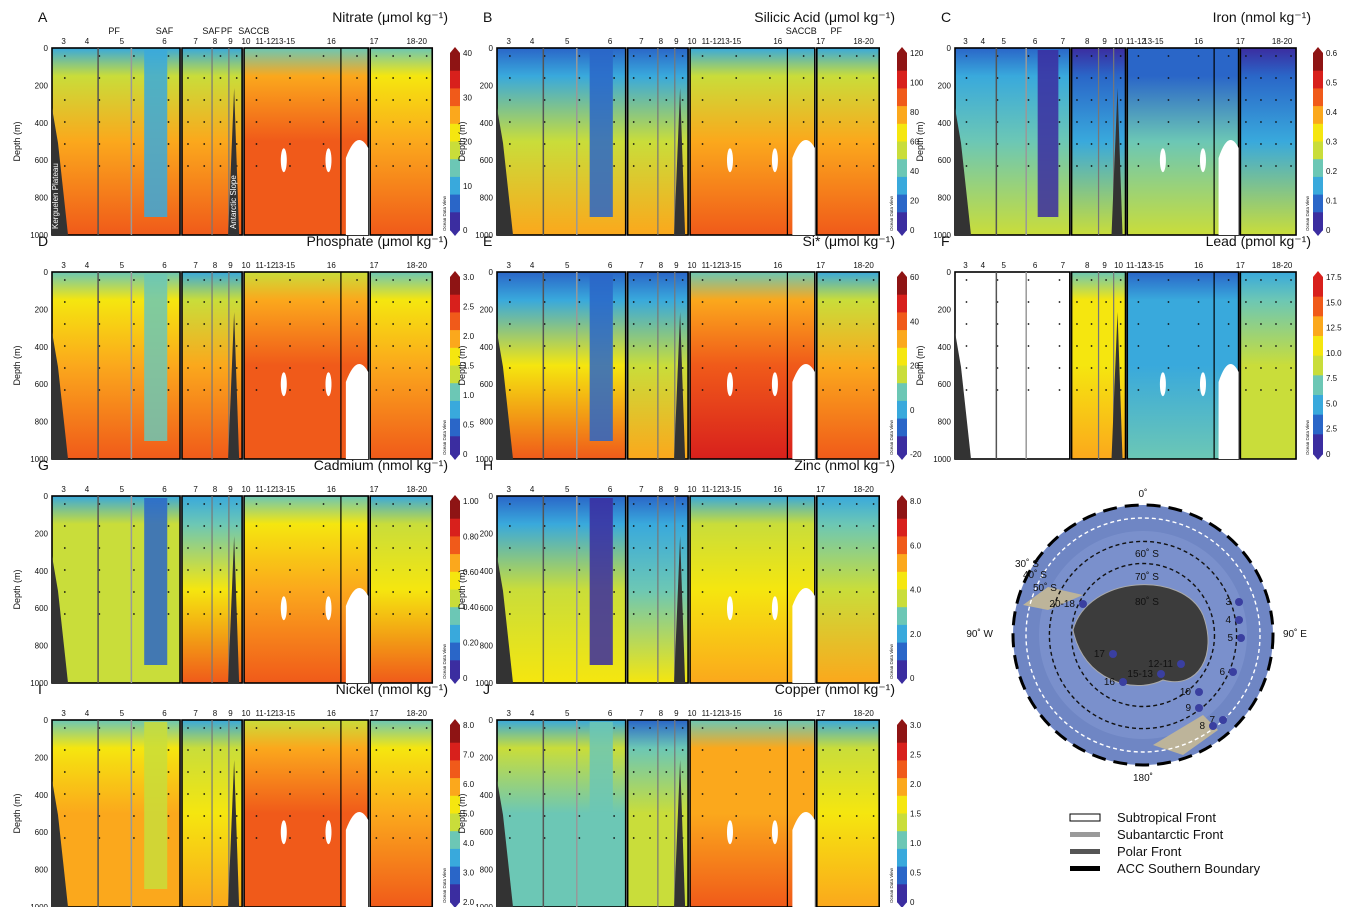 Image resolution: width=1372 pixels, height=907 pixels. What do you see at coordinates (195, 713) in the screenshot?
I see `station-label: 7` at bounding box center [195, 713].